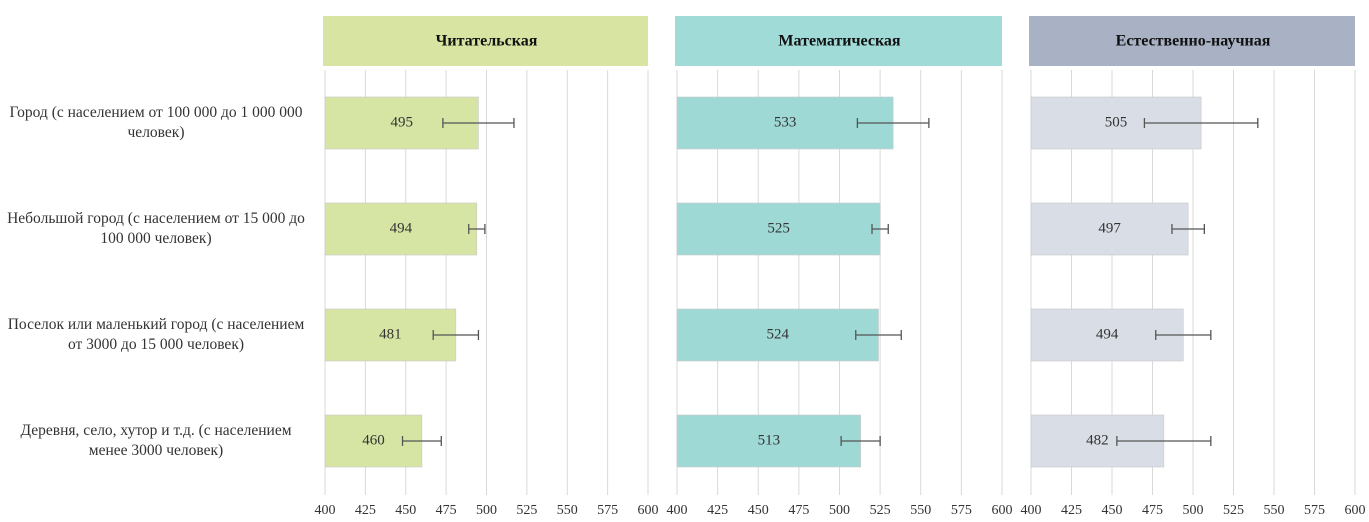 The image size is (1369, 522). I want to click on value-label: 481, so click(390, 334).